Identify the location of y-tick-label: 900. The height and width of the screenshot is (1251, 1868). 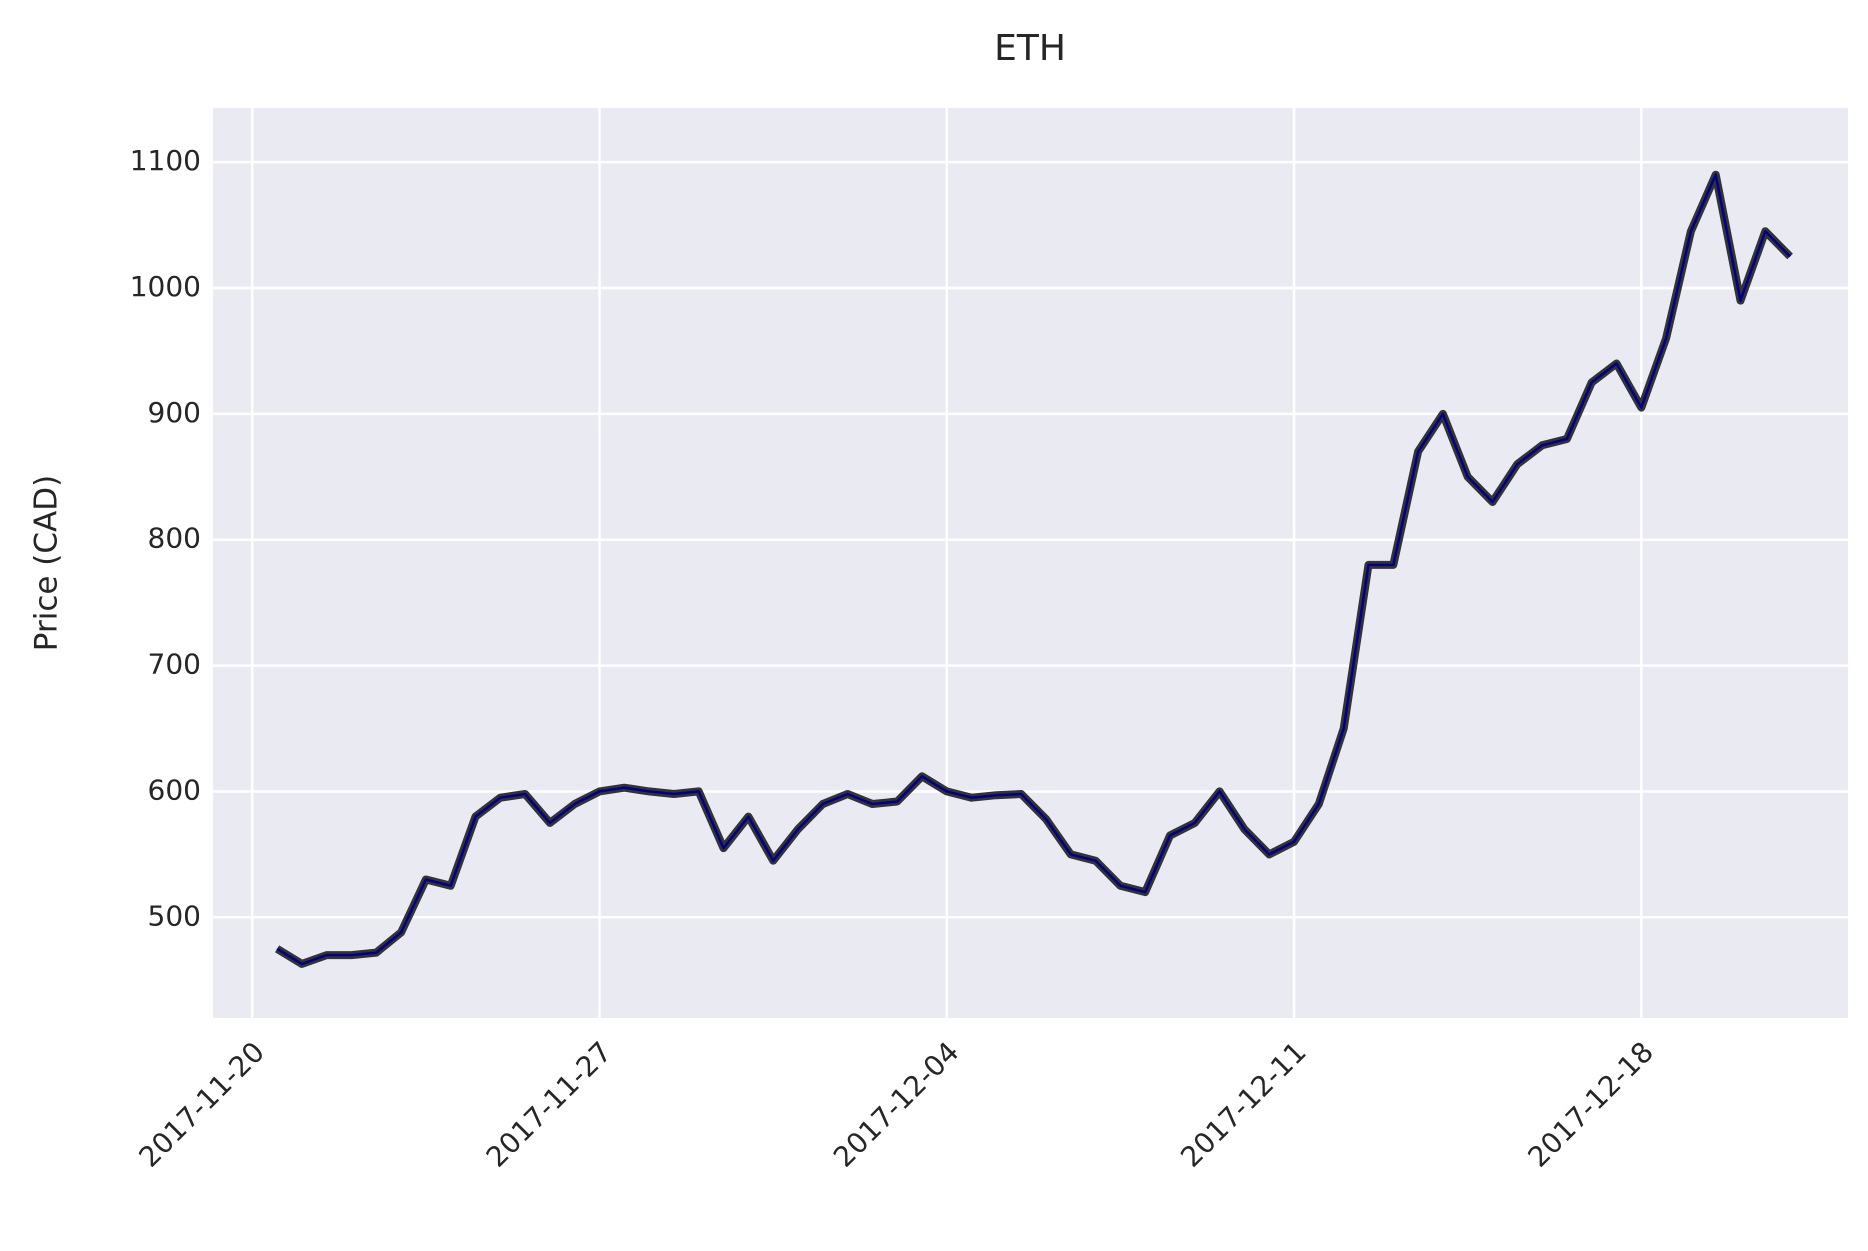
(174, 412).